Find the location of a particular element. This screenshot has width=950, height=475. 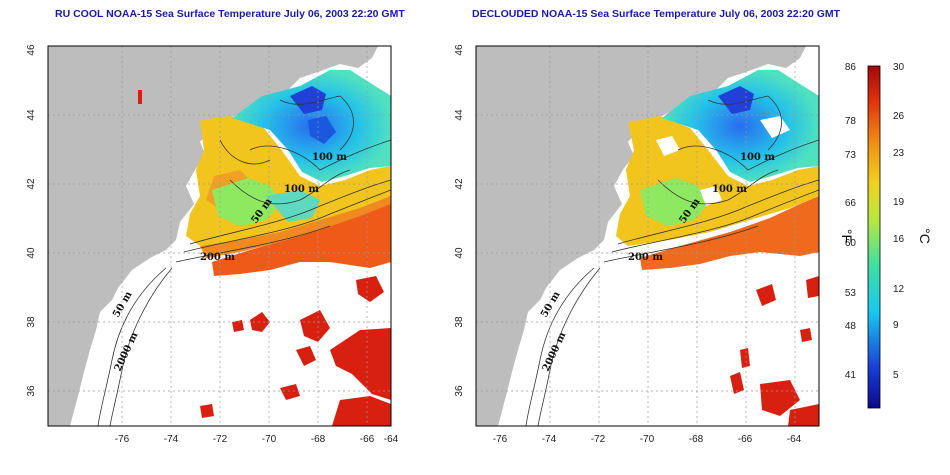

left-y-axis: 36 38 40 42 44 46 is located at coordinates (31, 220).